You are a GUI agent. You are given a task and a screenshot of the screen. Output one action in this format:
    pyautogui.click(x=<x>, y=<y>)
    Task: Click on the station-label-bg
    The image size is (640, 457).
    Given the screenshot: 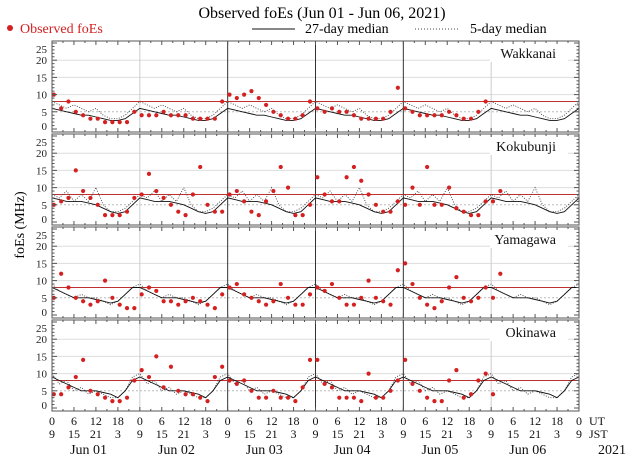 What is the action you would take?
    pyautogui.click(x=529, y=53)
    